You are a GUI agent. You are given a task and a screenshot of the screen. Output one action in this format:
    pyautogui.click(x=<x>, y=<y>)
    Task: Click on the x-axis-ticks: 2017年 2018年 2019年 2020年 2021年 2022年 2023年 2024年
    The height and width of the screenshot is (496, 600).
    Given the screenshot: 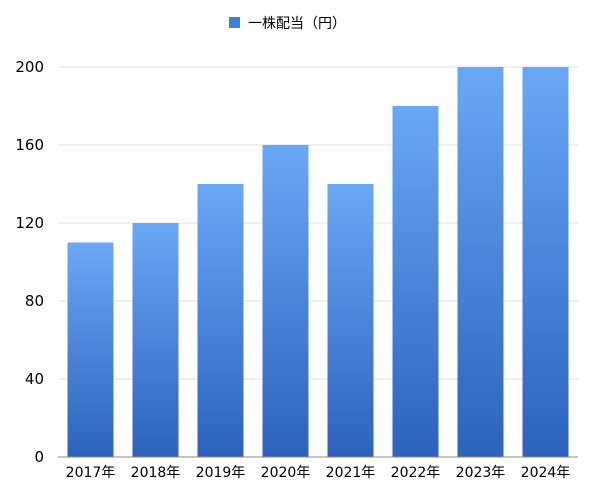 What is the action you would take?
    pyautogui.click(x=318, y=473)
    